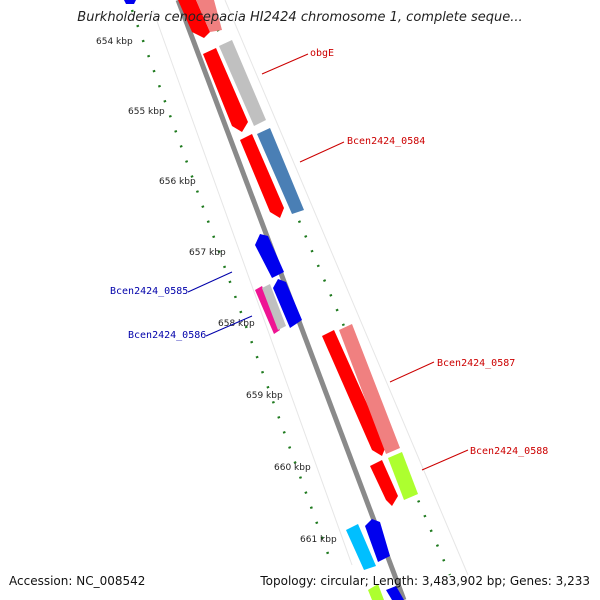 This screenshot has height=600, width=600. What do you see at coordinates (149, 291) in the screenshot?
I see `gene-label-0585: Bcen2424_0585` at bounding box center [149, 291].